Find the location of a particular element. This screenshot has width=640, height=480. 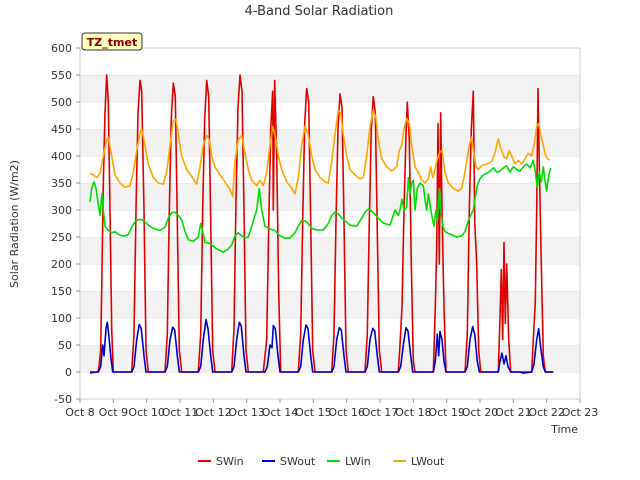

site-label-box: TZ_tmet is located at coordinates (112, 41).